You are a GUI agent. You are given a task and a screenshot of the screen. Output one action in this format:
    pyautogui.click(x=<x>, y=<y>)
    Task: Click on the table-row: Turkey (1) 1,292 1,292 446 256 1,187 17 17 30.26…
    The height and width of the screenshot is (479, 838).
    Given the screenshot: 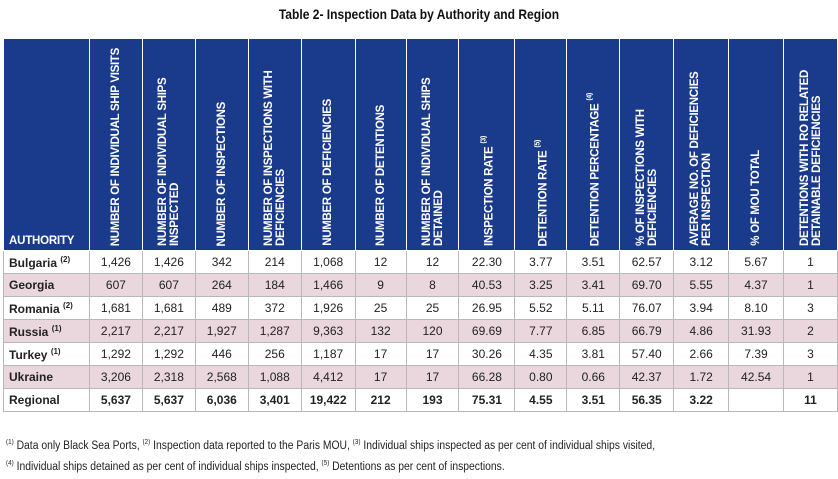 What is the action you would take?
    pyautogui.click(x=420, y=354)
    